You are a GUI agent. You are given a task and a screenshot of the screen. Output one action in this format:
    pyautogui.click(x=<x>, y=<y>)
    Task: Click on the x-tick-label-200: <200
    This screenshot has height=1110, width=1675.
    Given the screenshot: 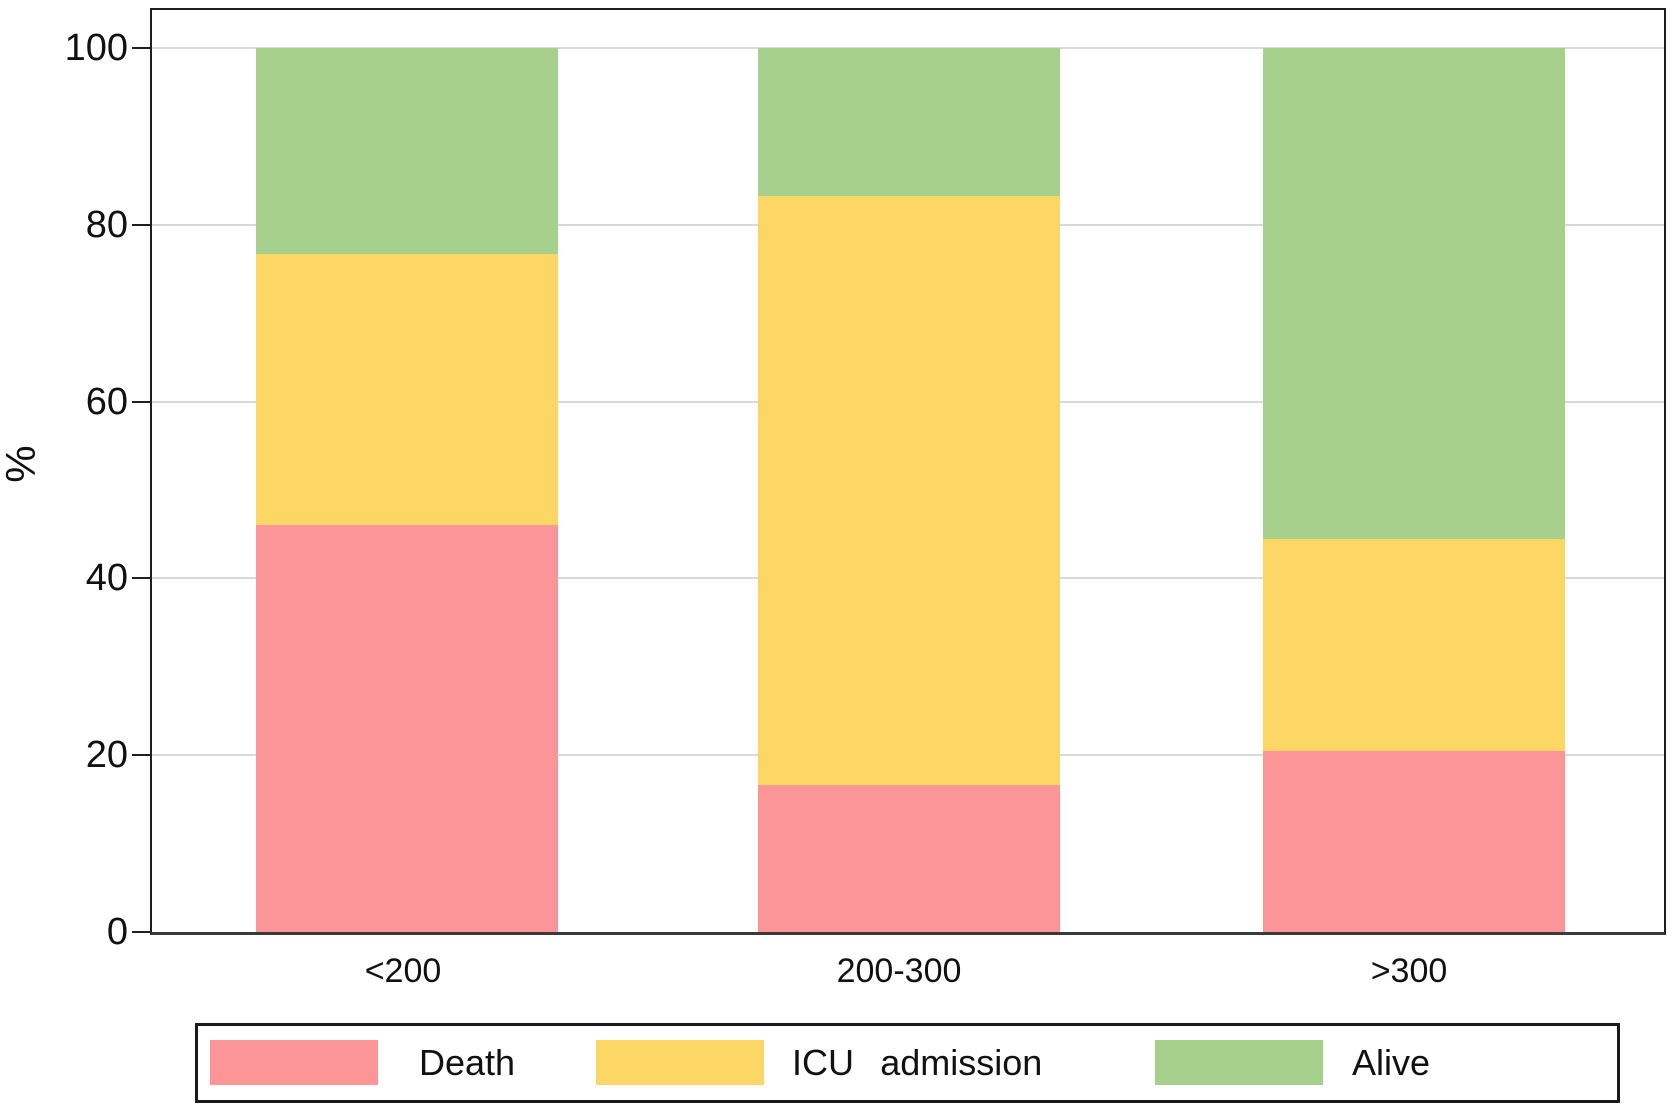 What is the action you would take?
    pyautogui.click(x=403, y=971)
    